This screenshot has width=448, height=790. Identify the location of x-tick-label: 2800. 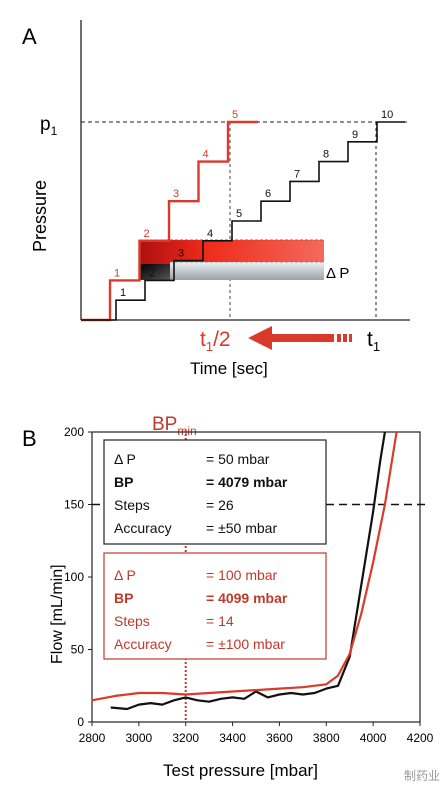
(92, 738).